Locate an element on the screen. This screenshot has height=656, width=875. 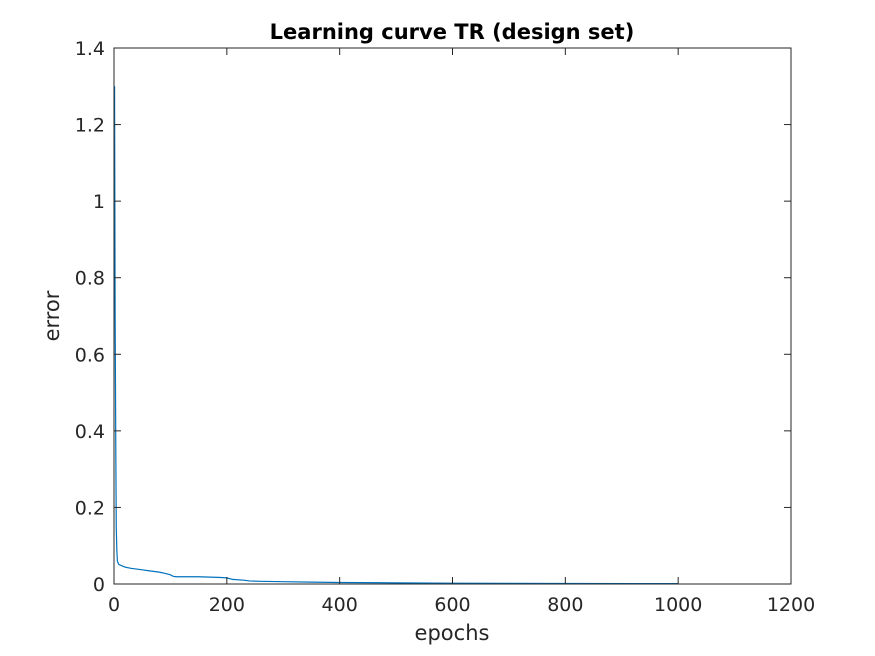
x-tick-label: 600 is located at coordinates (452, 605).